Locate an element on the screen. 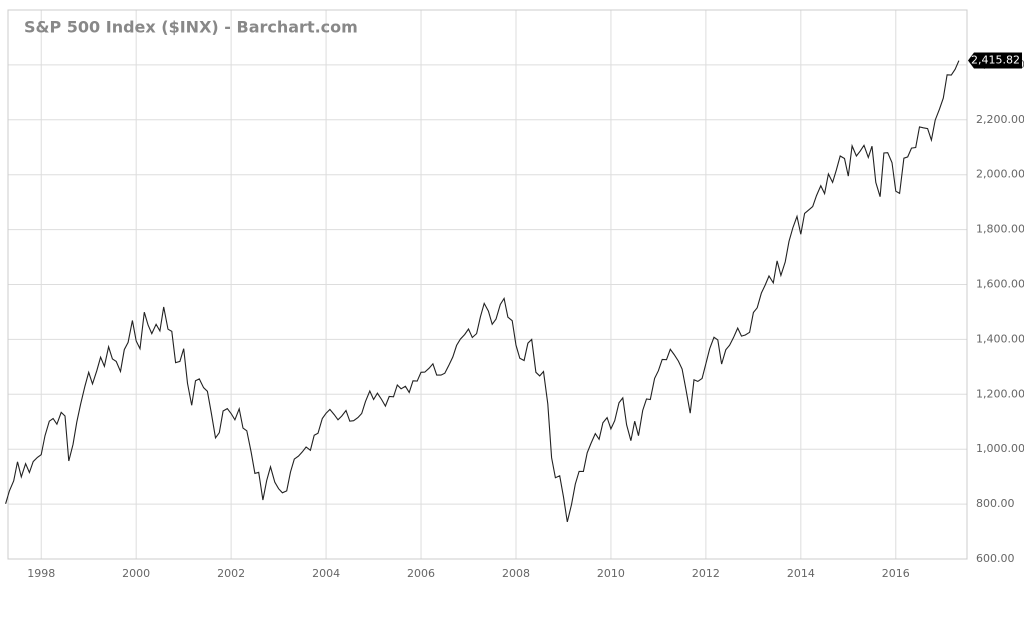 The width and height of the screenshot is (1024, 619). x-tick-label: 2012 is located at coordinates (706, 573).